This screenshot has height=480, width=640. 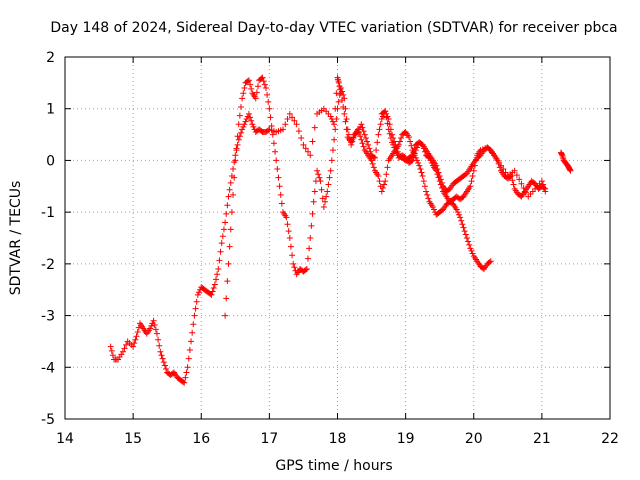 I want to click on y-tick-label: -2, so click(x=48, y=265).